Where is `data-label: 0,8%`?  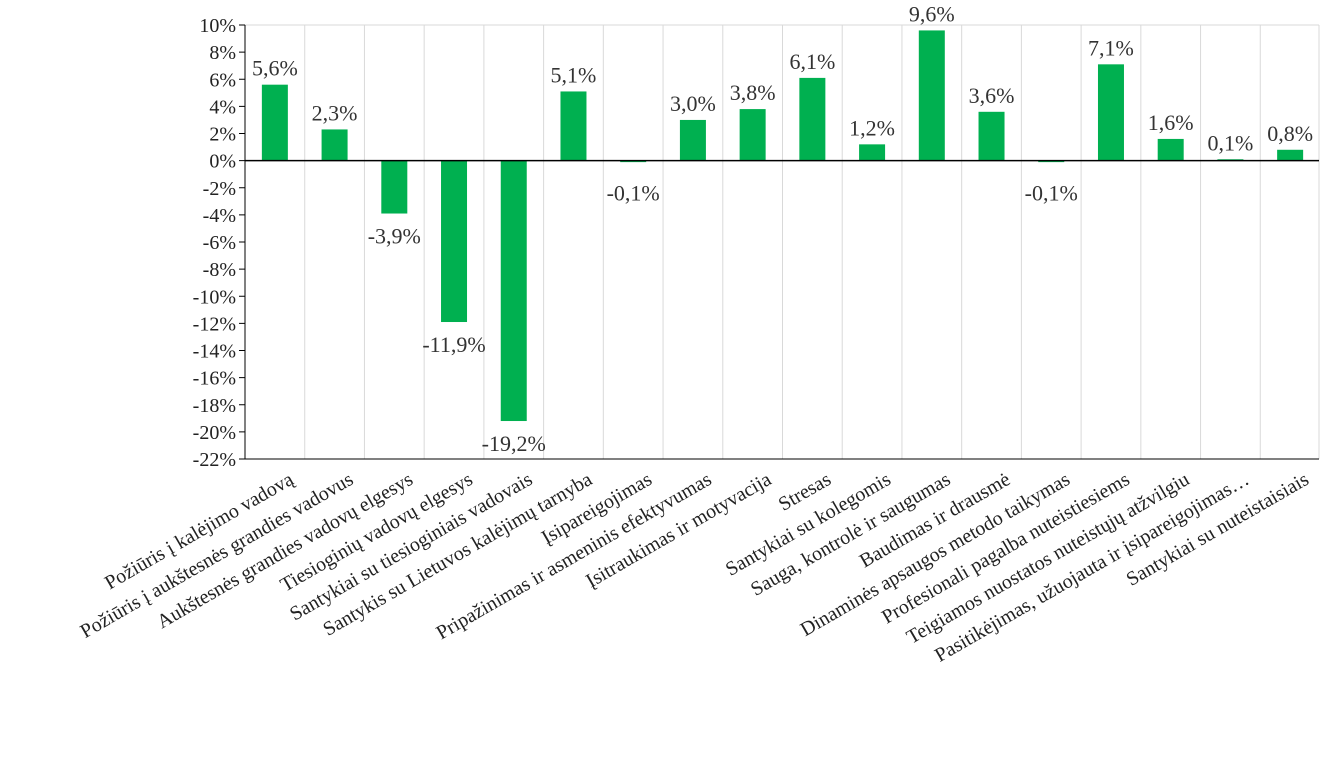
data-label: 0,8% is located at coordinates (1290, 133).